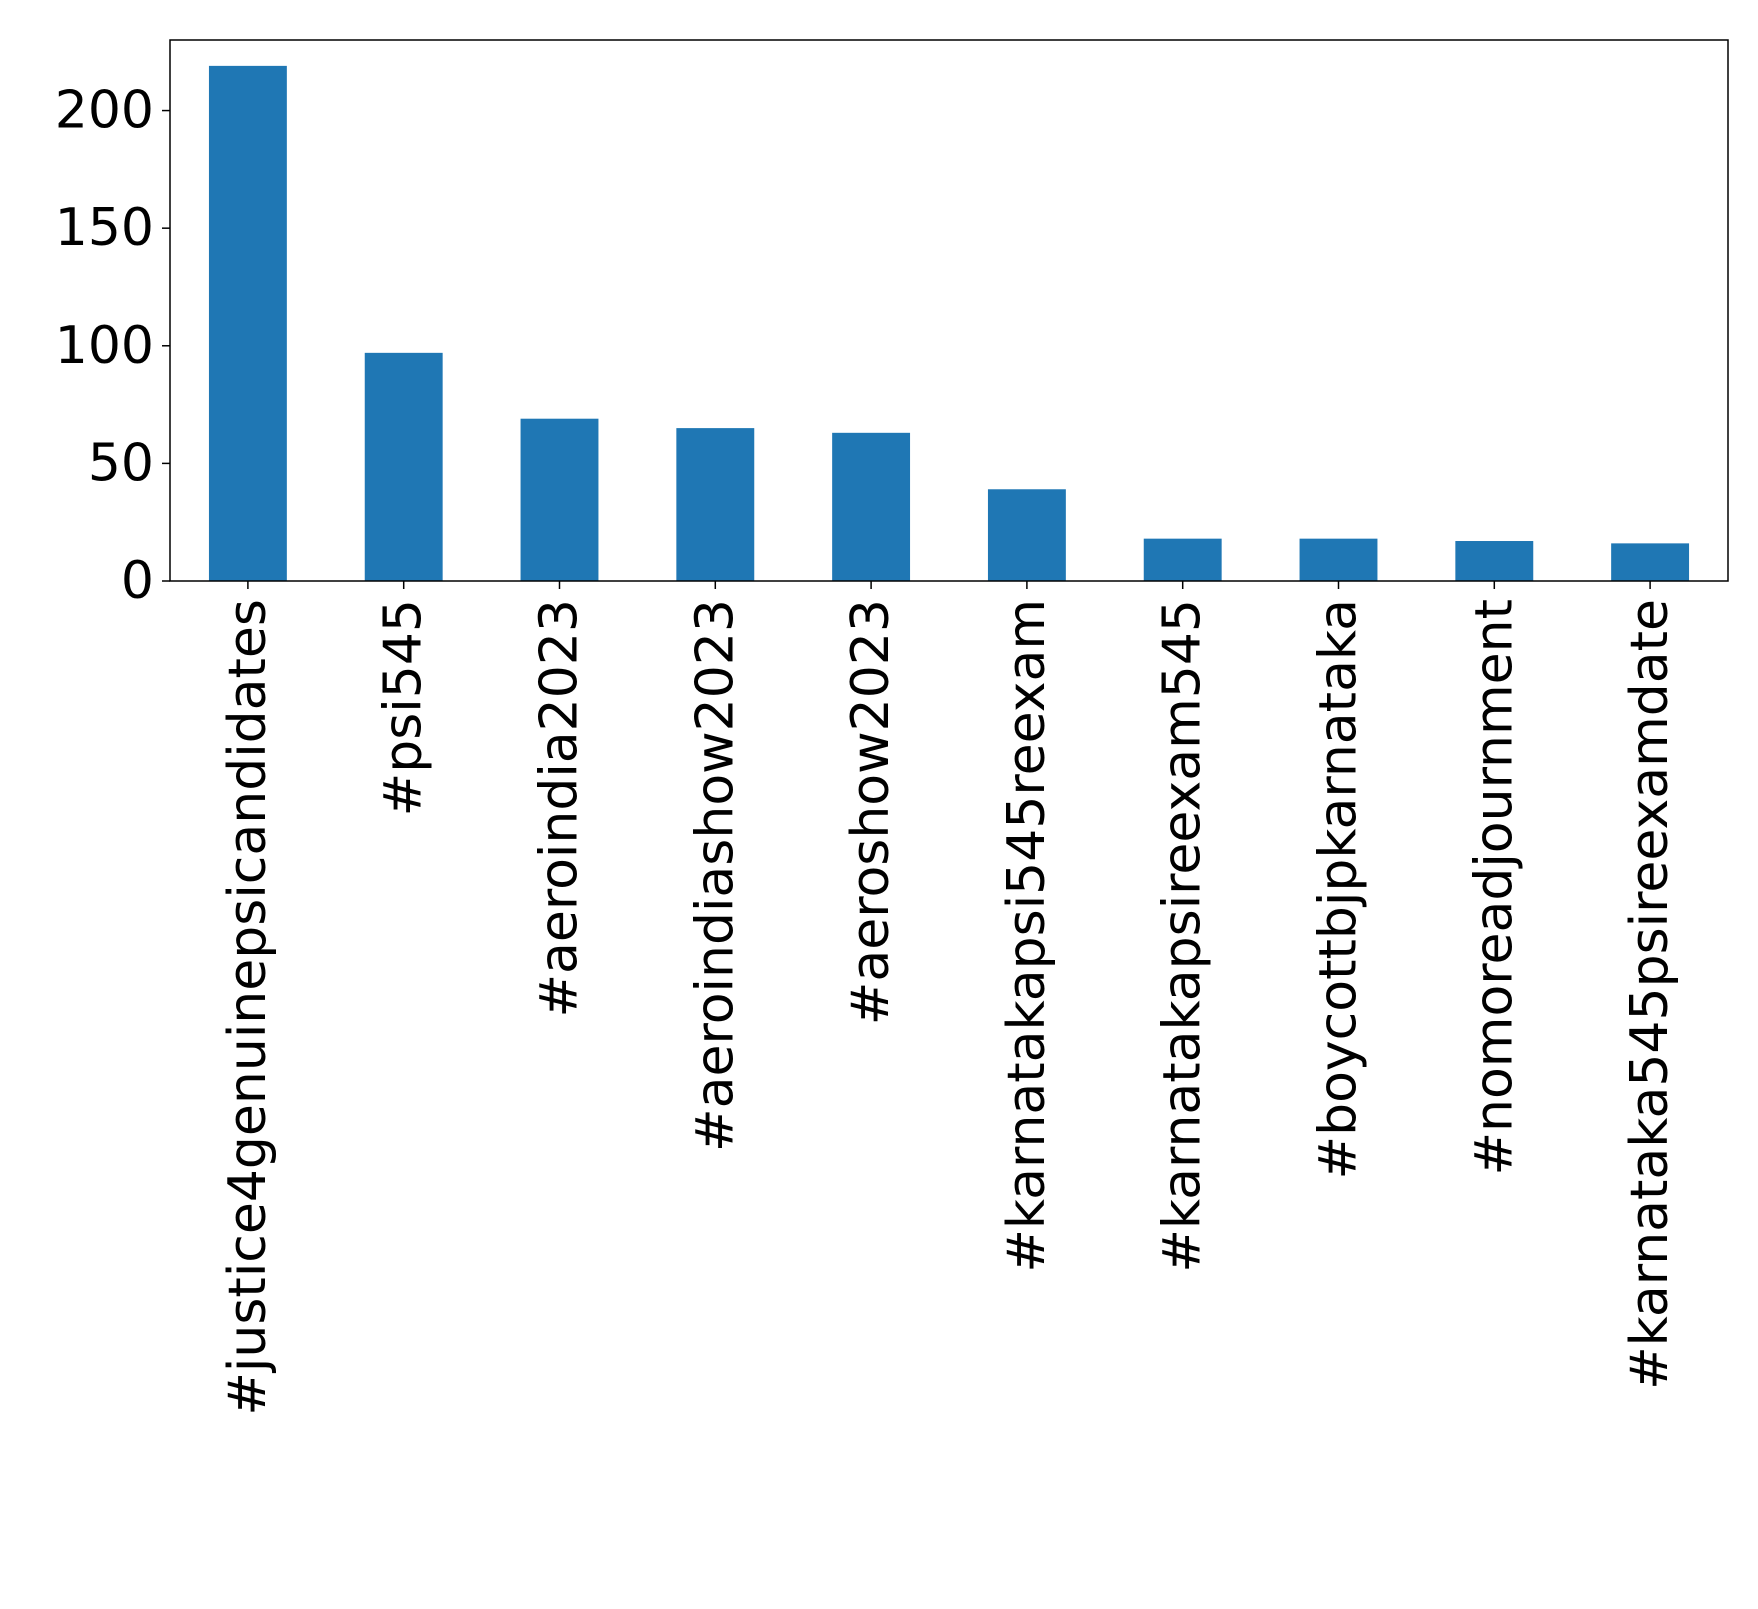  What do you see at coordinates (560, 808) in the screenshot?
I see `x-tick-label: #aeroindia2023` at bounding box center [560, 808].